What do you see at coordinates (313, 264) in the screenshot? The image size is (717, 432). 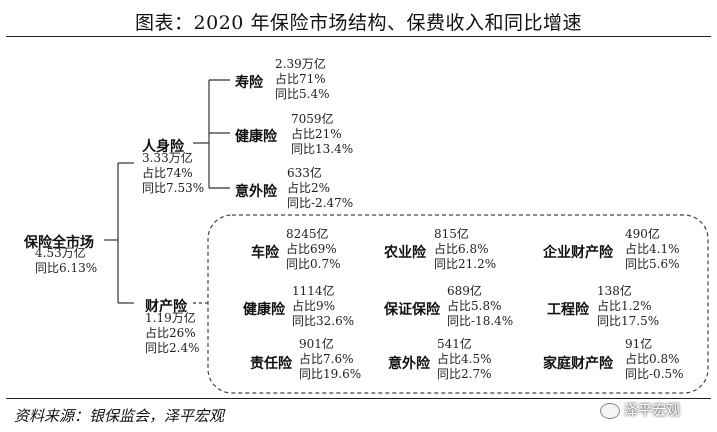 I see `property-child-yoy: 同比0.7%` at bounding box center [313, 264].